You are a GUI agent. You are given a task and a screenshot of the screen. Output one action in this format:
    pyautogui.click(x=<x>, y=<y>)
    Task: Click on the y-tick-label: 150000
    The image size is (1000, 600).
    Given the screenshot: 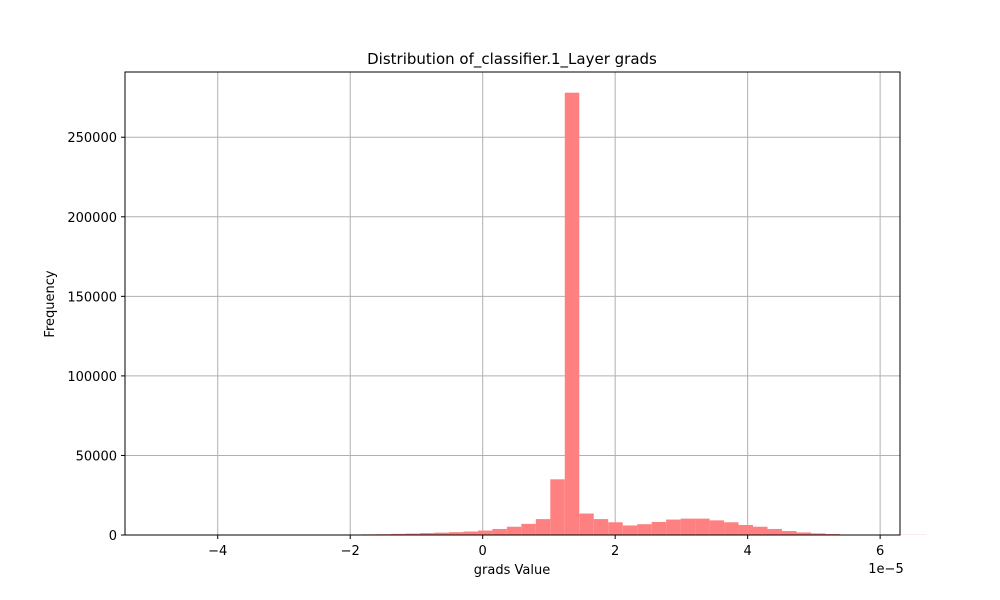 What is the action you would take?
    pyautogui.click(x=92, y=297)
    